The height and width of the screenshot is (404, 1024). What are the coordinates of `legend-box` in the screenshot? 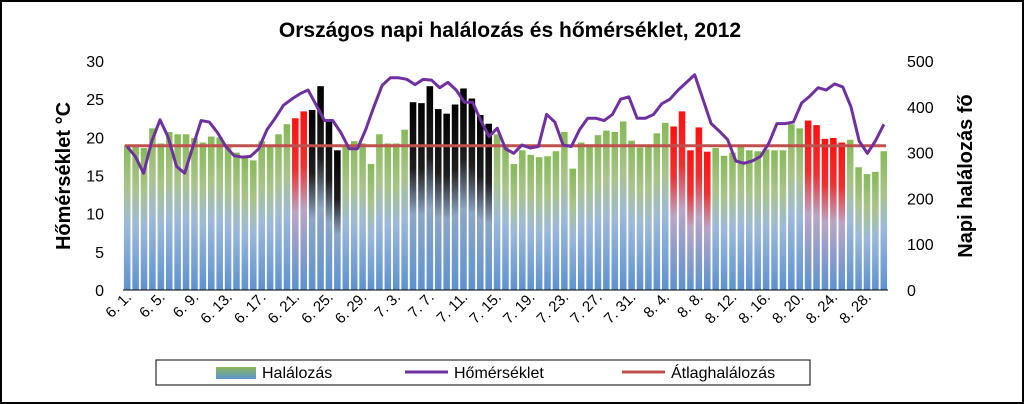 It's located at (483, 372).